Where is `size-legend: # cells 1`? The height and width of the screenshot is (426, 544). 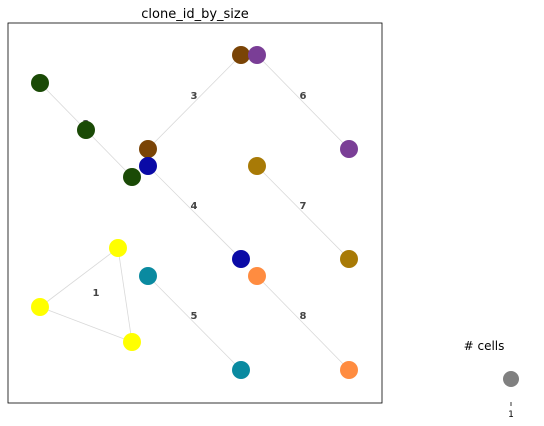 size-legend: # cells 1 is located at coordinates (491, 379).